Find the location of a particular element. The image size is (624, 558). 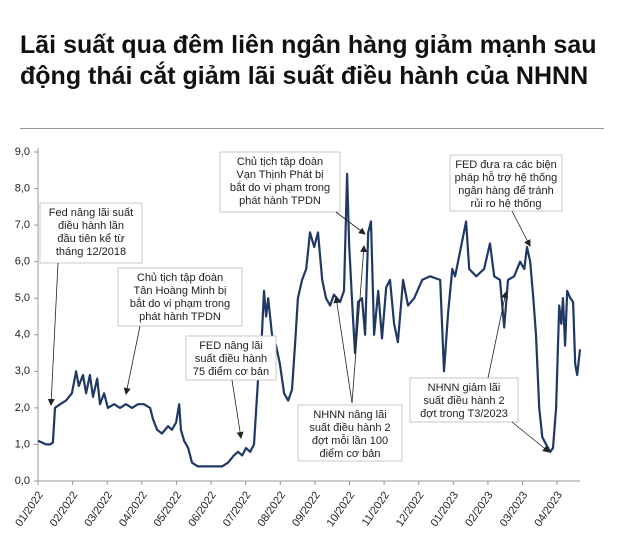

x-tick-label: 05/2022 is located at coordinates (168, 509).